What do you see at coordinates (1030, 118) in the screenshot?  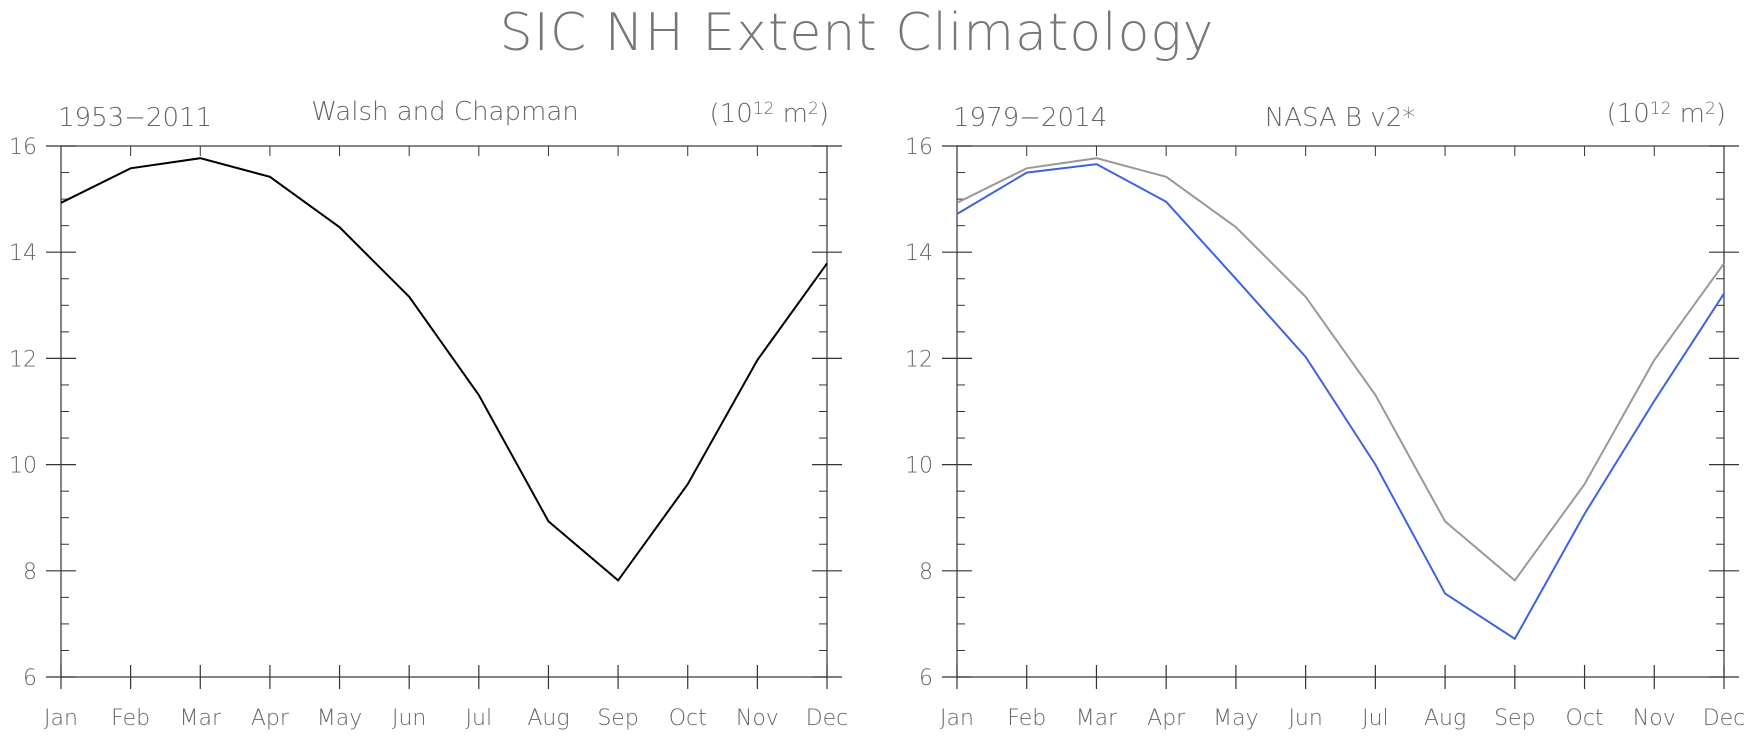 I see `panel-period-label: 1979−2014` at bounding box center [1030, 118].